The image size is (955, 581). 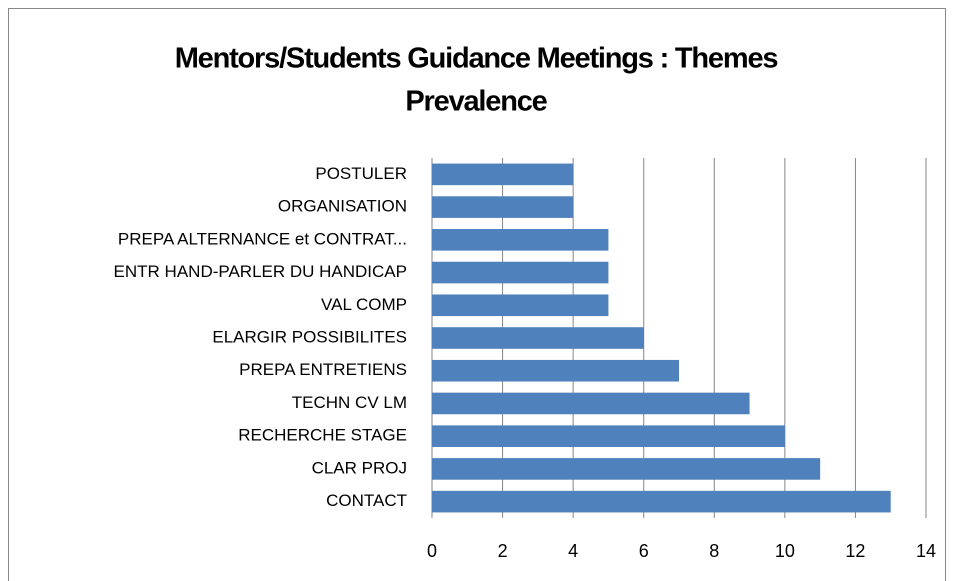 What do you see at coordinates (260, 271) in the screenshot?
I see `y-tick-label: ENTR HAND-PARLER DU HANDICAP` at bounding box center [260, 271].